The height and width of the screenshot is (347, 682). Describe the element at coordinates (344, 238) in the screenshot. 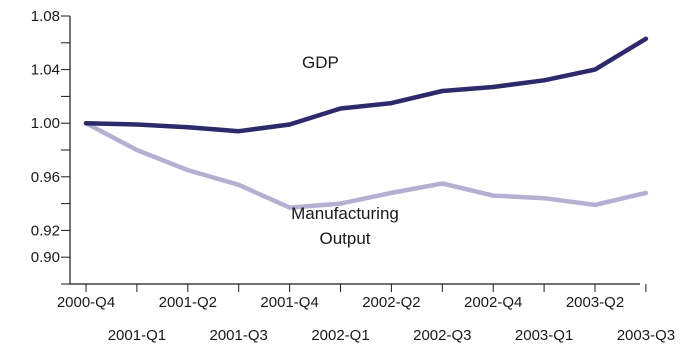

I see `series-label-manufacturing-line2: Output` at that location.